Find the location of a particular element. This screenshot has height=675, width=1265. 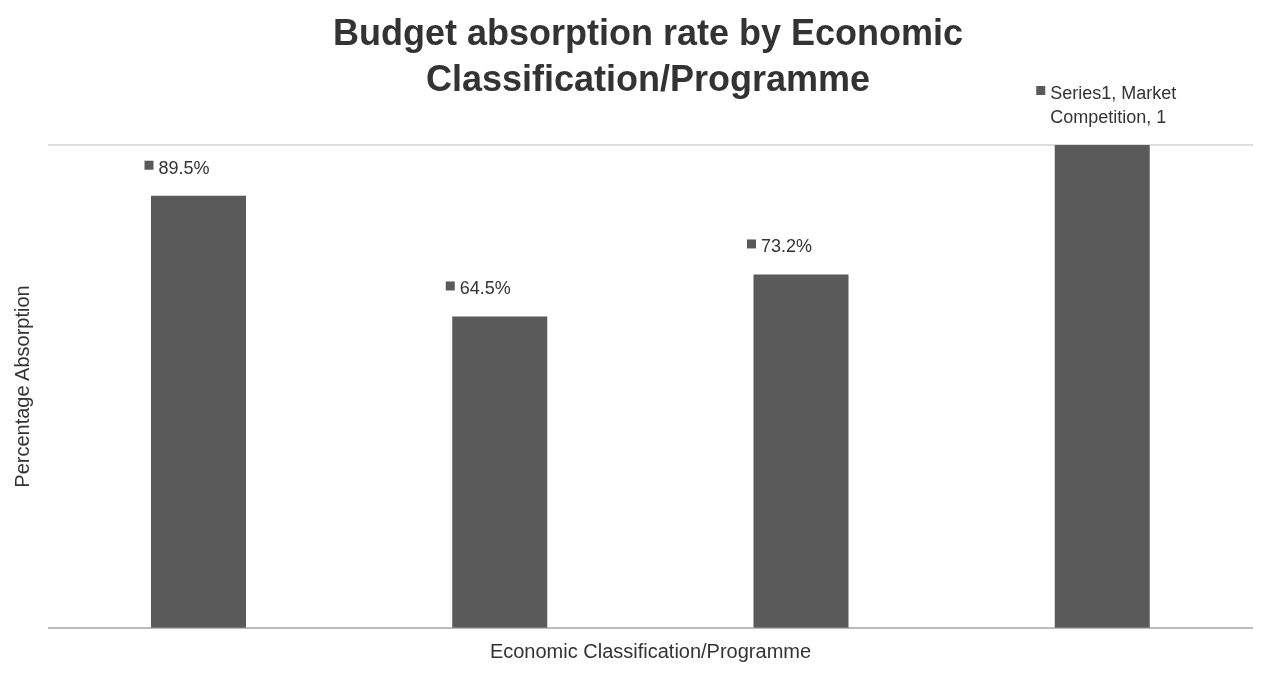

data-label: Series1, Market Competition, 1 is located at coordinates (1113, 105).